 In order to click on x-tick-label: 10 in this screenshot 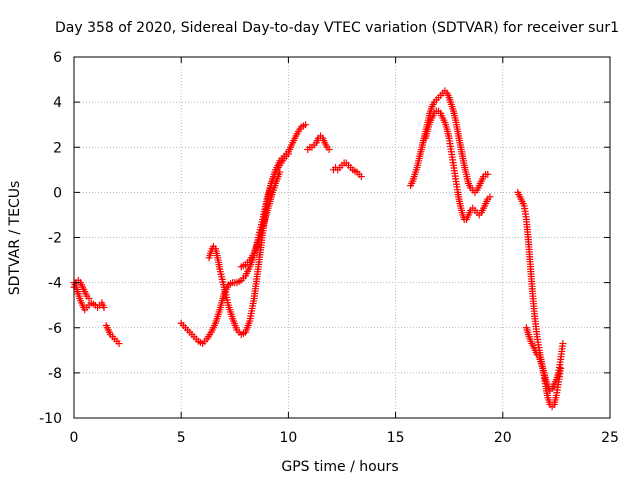, I will do `click(288, 438)`.